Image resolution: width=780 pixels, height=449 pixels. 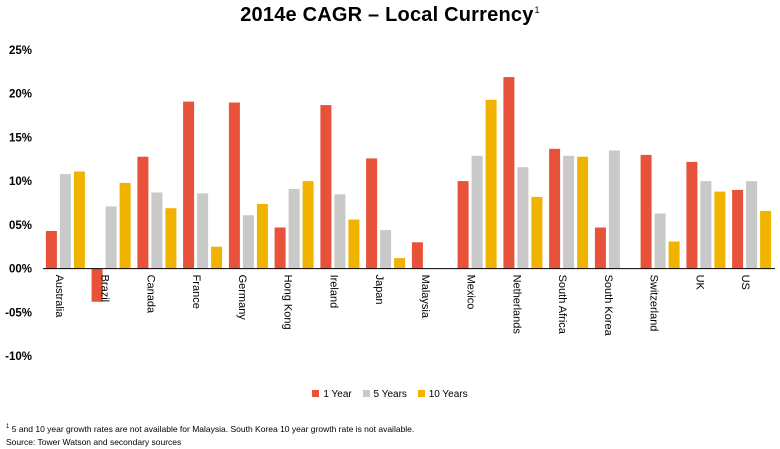 I want to click on y-tick-label: 10%, so click(x=20, y=182).